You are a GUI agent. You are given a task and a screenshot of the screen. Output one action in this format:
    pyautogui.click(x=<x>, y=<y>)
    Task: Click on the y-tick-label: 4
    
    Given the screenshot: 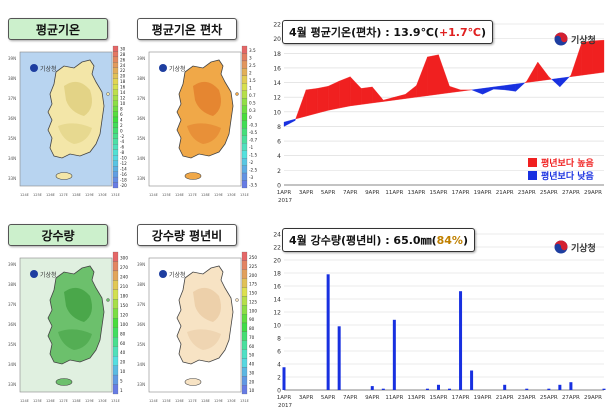 What is the action you would take?
    pyautogui.click(x=279, y=156)
    